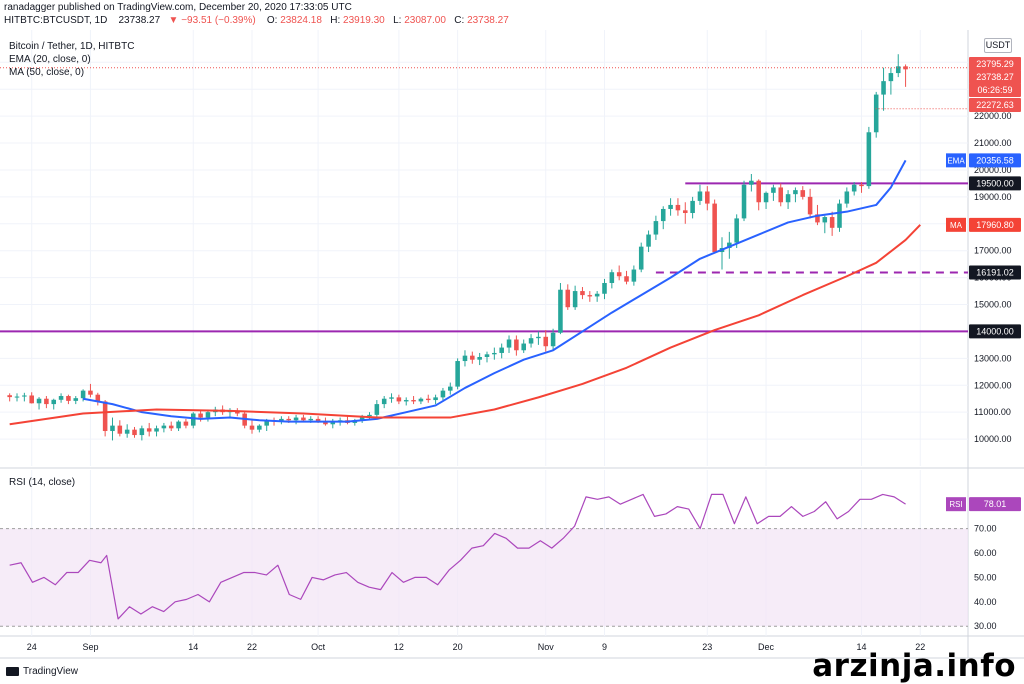 Image resolution: width=1024 pixels, height=684 pixels. I want to click on rsi-tag-label: RSI, so click(955, 504).